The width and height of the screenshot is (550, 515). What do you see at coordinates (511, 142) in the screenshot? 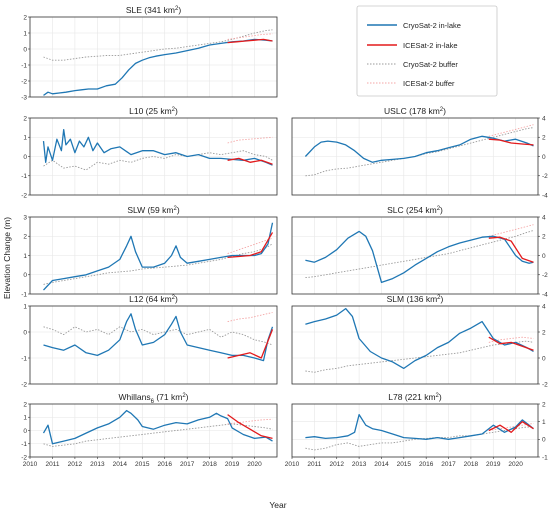
I see `series-is-lake-uslc` at bounding box center [511, 142].